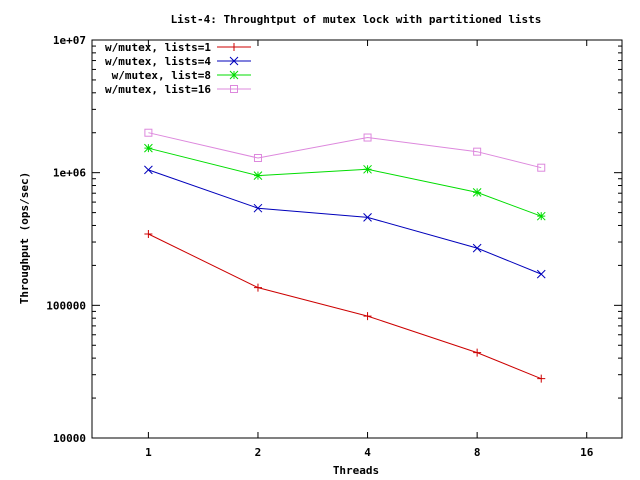  I want to click on legend-label: w/mutex, lists=4, so click(158, 61).